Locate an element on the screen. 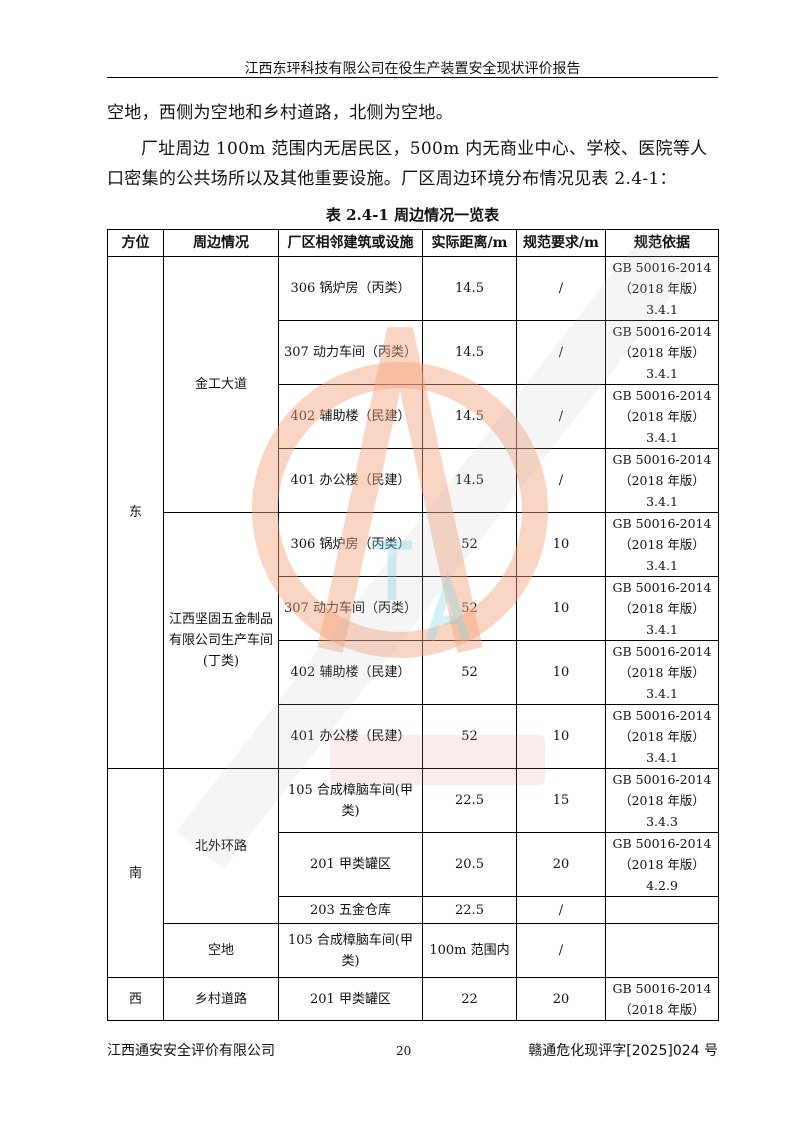  table-row: 空地 105 合成樟脑车间(甲类) 100m 范围内 / is located at coordinates (413, 950).